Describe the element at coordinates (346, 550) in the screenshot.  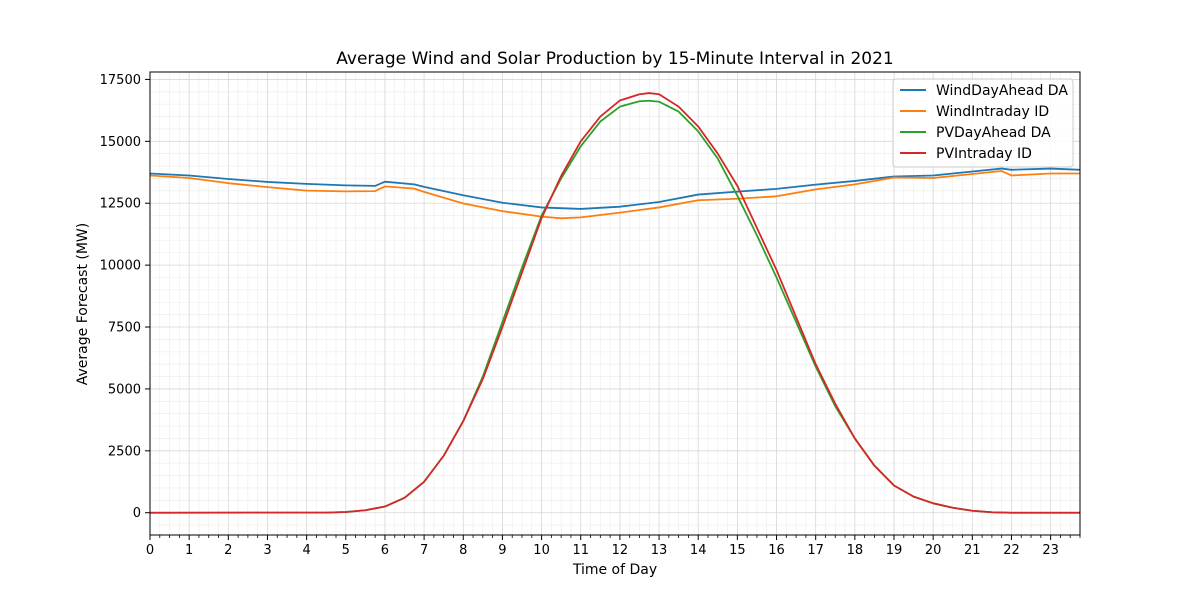
I see `x-tick-label: 5` at that location.